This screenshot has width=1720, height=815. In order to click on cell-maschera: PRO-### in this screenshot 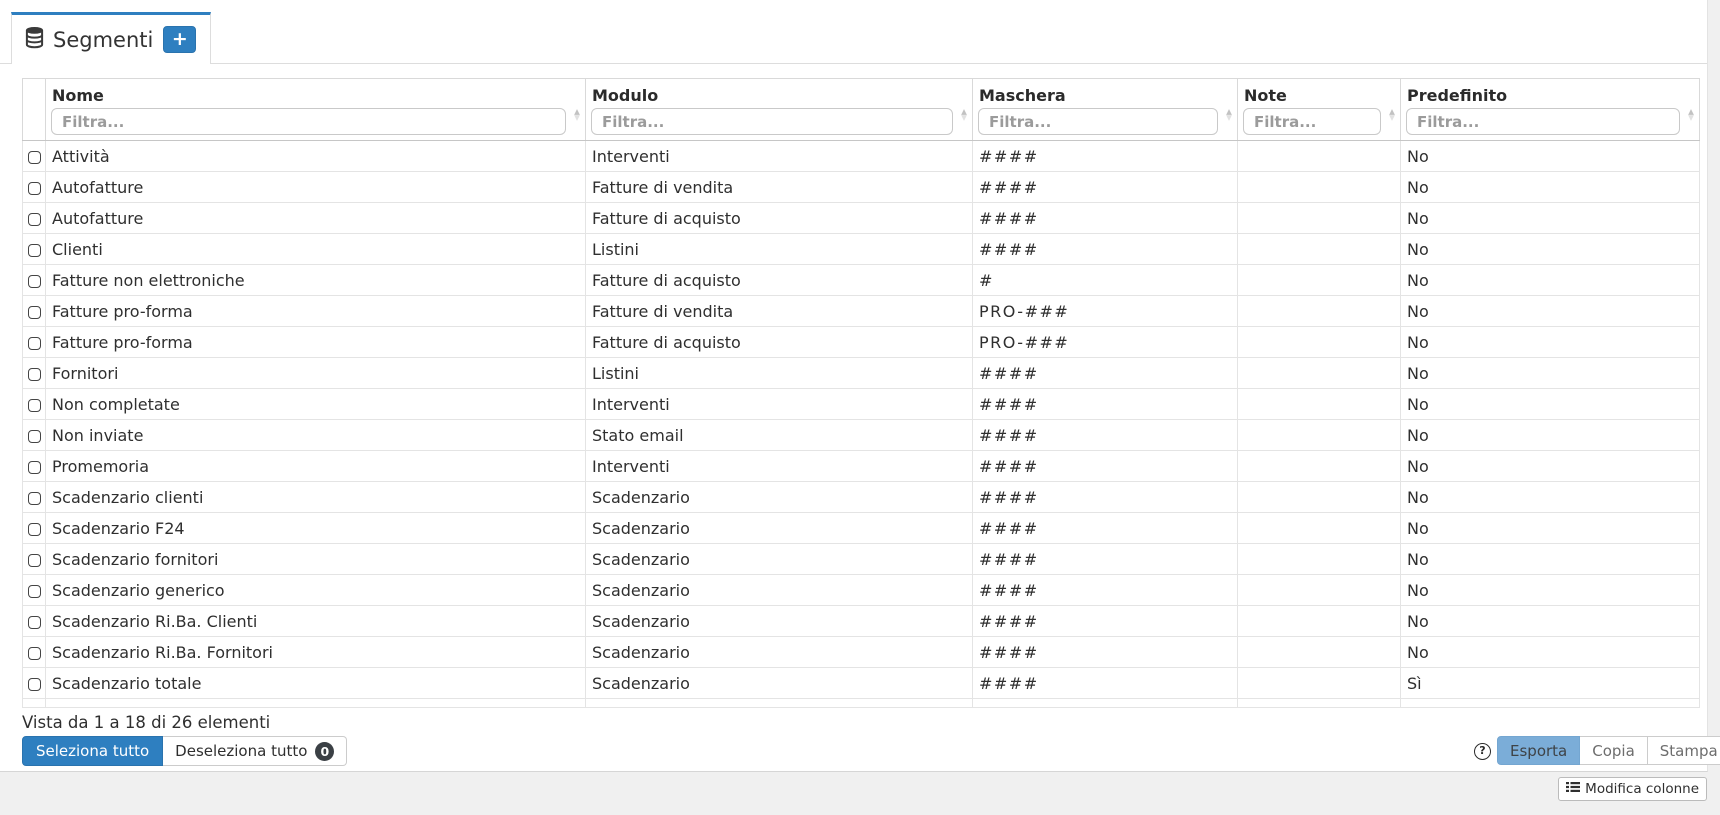, I will do `click(1105, 342)`.